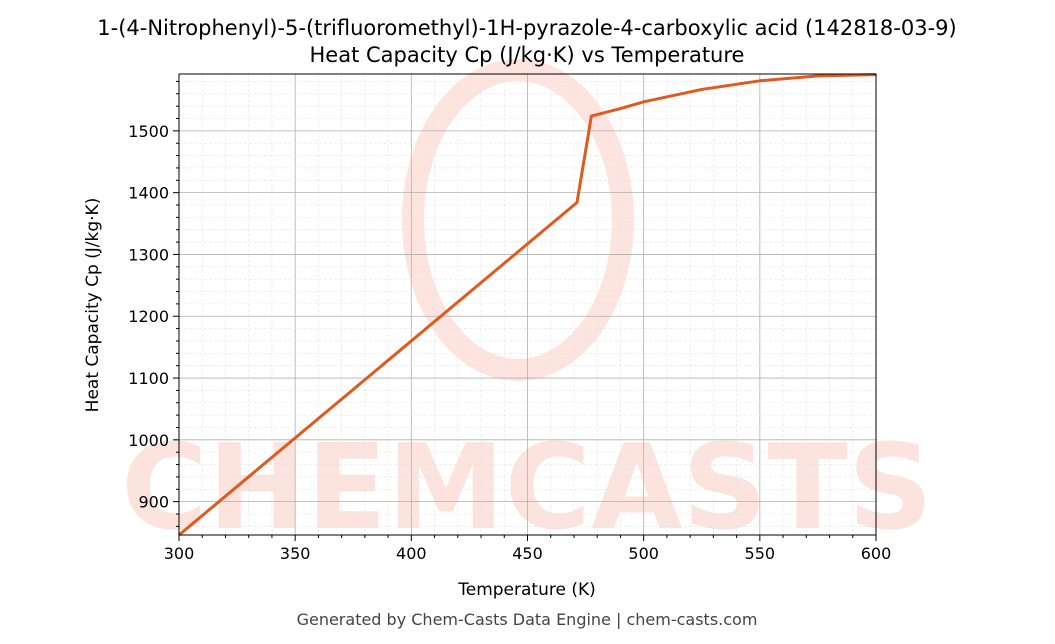 Image resolution: width=1055 pixels, height=644 pixels. I want to click on y-tick-label: 1500, so click(148, 131).